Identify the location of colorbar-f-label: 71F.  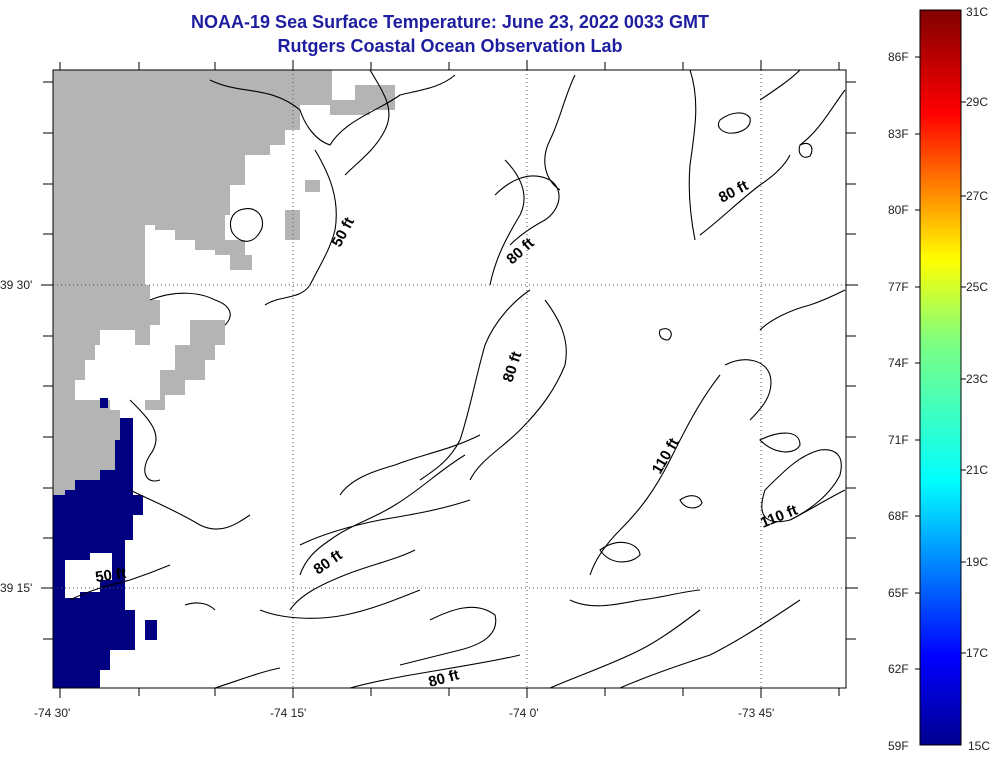
(898, 440).